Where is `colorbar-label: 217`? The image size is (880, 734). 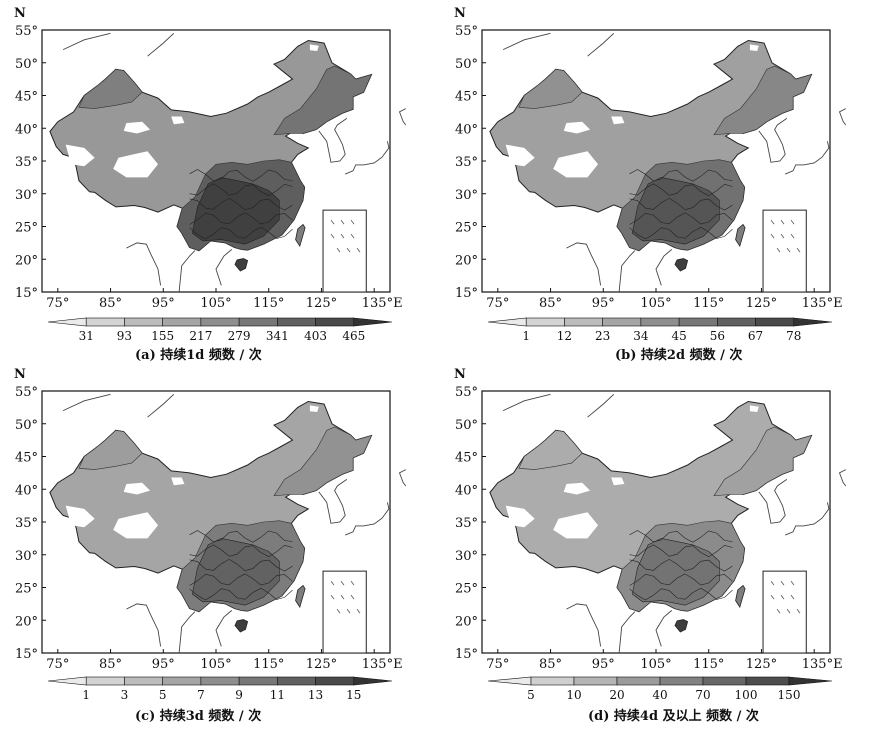 colorbar-label: 217 is located at coordinates (200, 336).